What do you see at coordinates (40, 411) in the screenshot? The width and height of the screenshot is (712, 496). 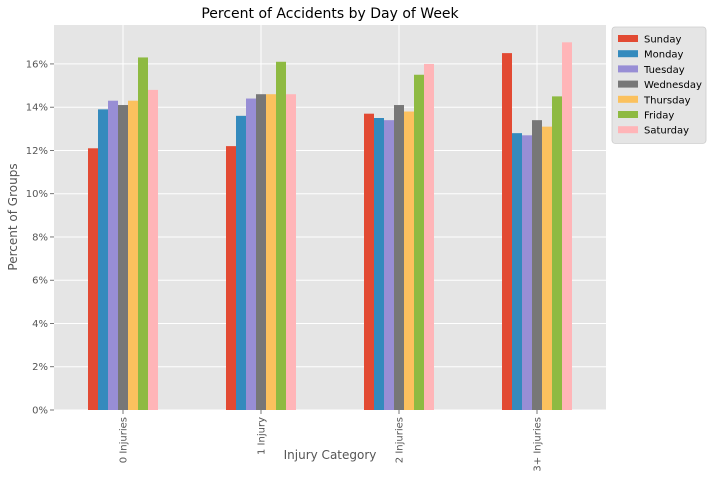 I see `y-tick-label: 0%` at bounding box center [40, 411].